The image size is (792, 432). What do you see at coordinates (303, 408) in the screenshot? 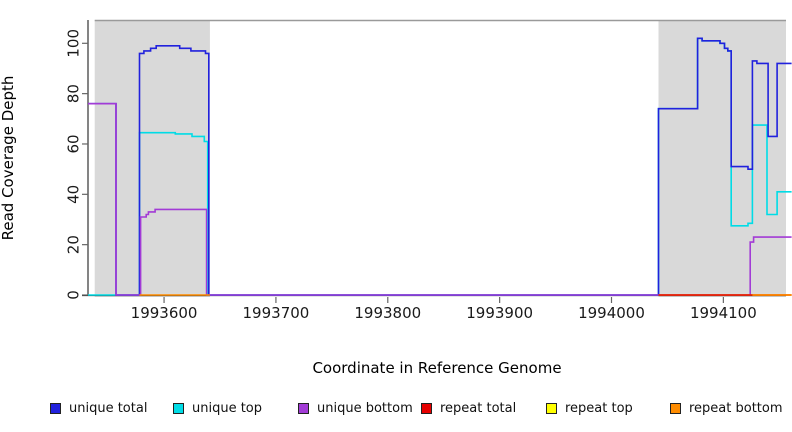
I see `legend-swatch-unique-bottom` at bounding box center [303, 408].